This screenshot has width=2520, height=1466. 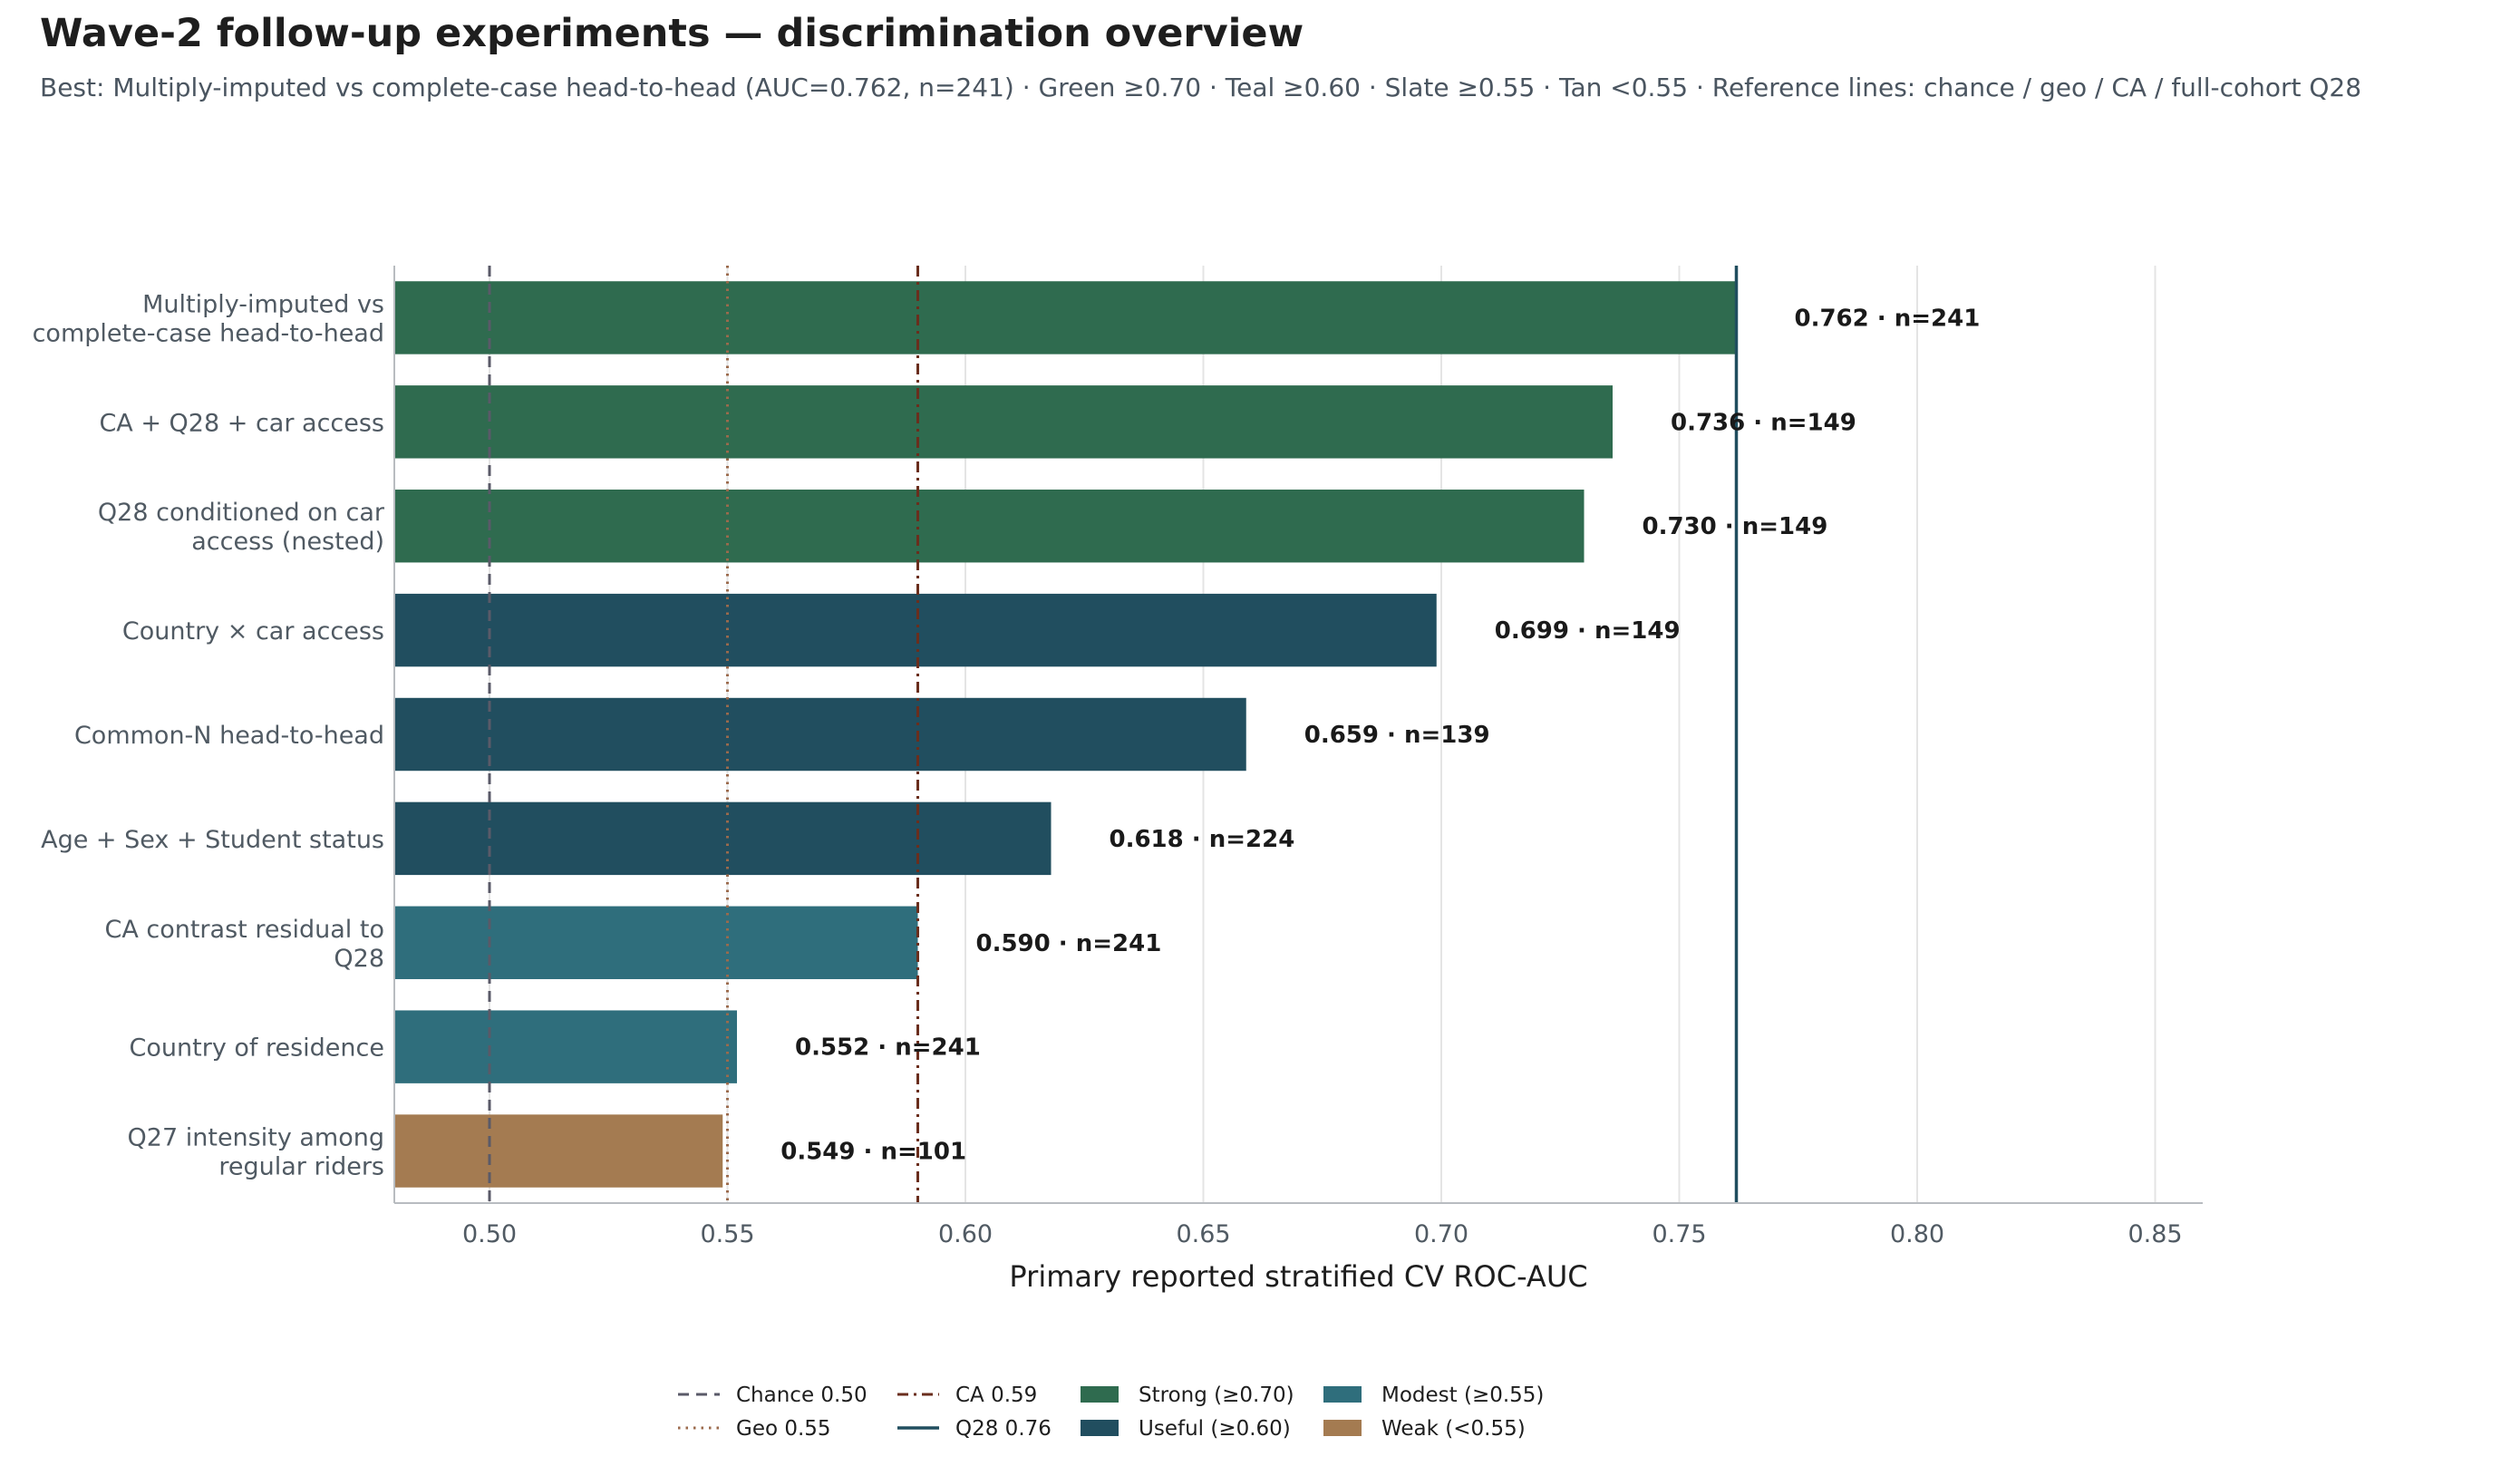 I want to click on legend-label: Strong (≥0.70), so click(x=1216, y=1395).